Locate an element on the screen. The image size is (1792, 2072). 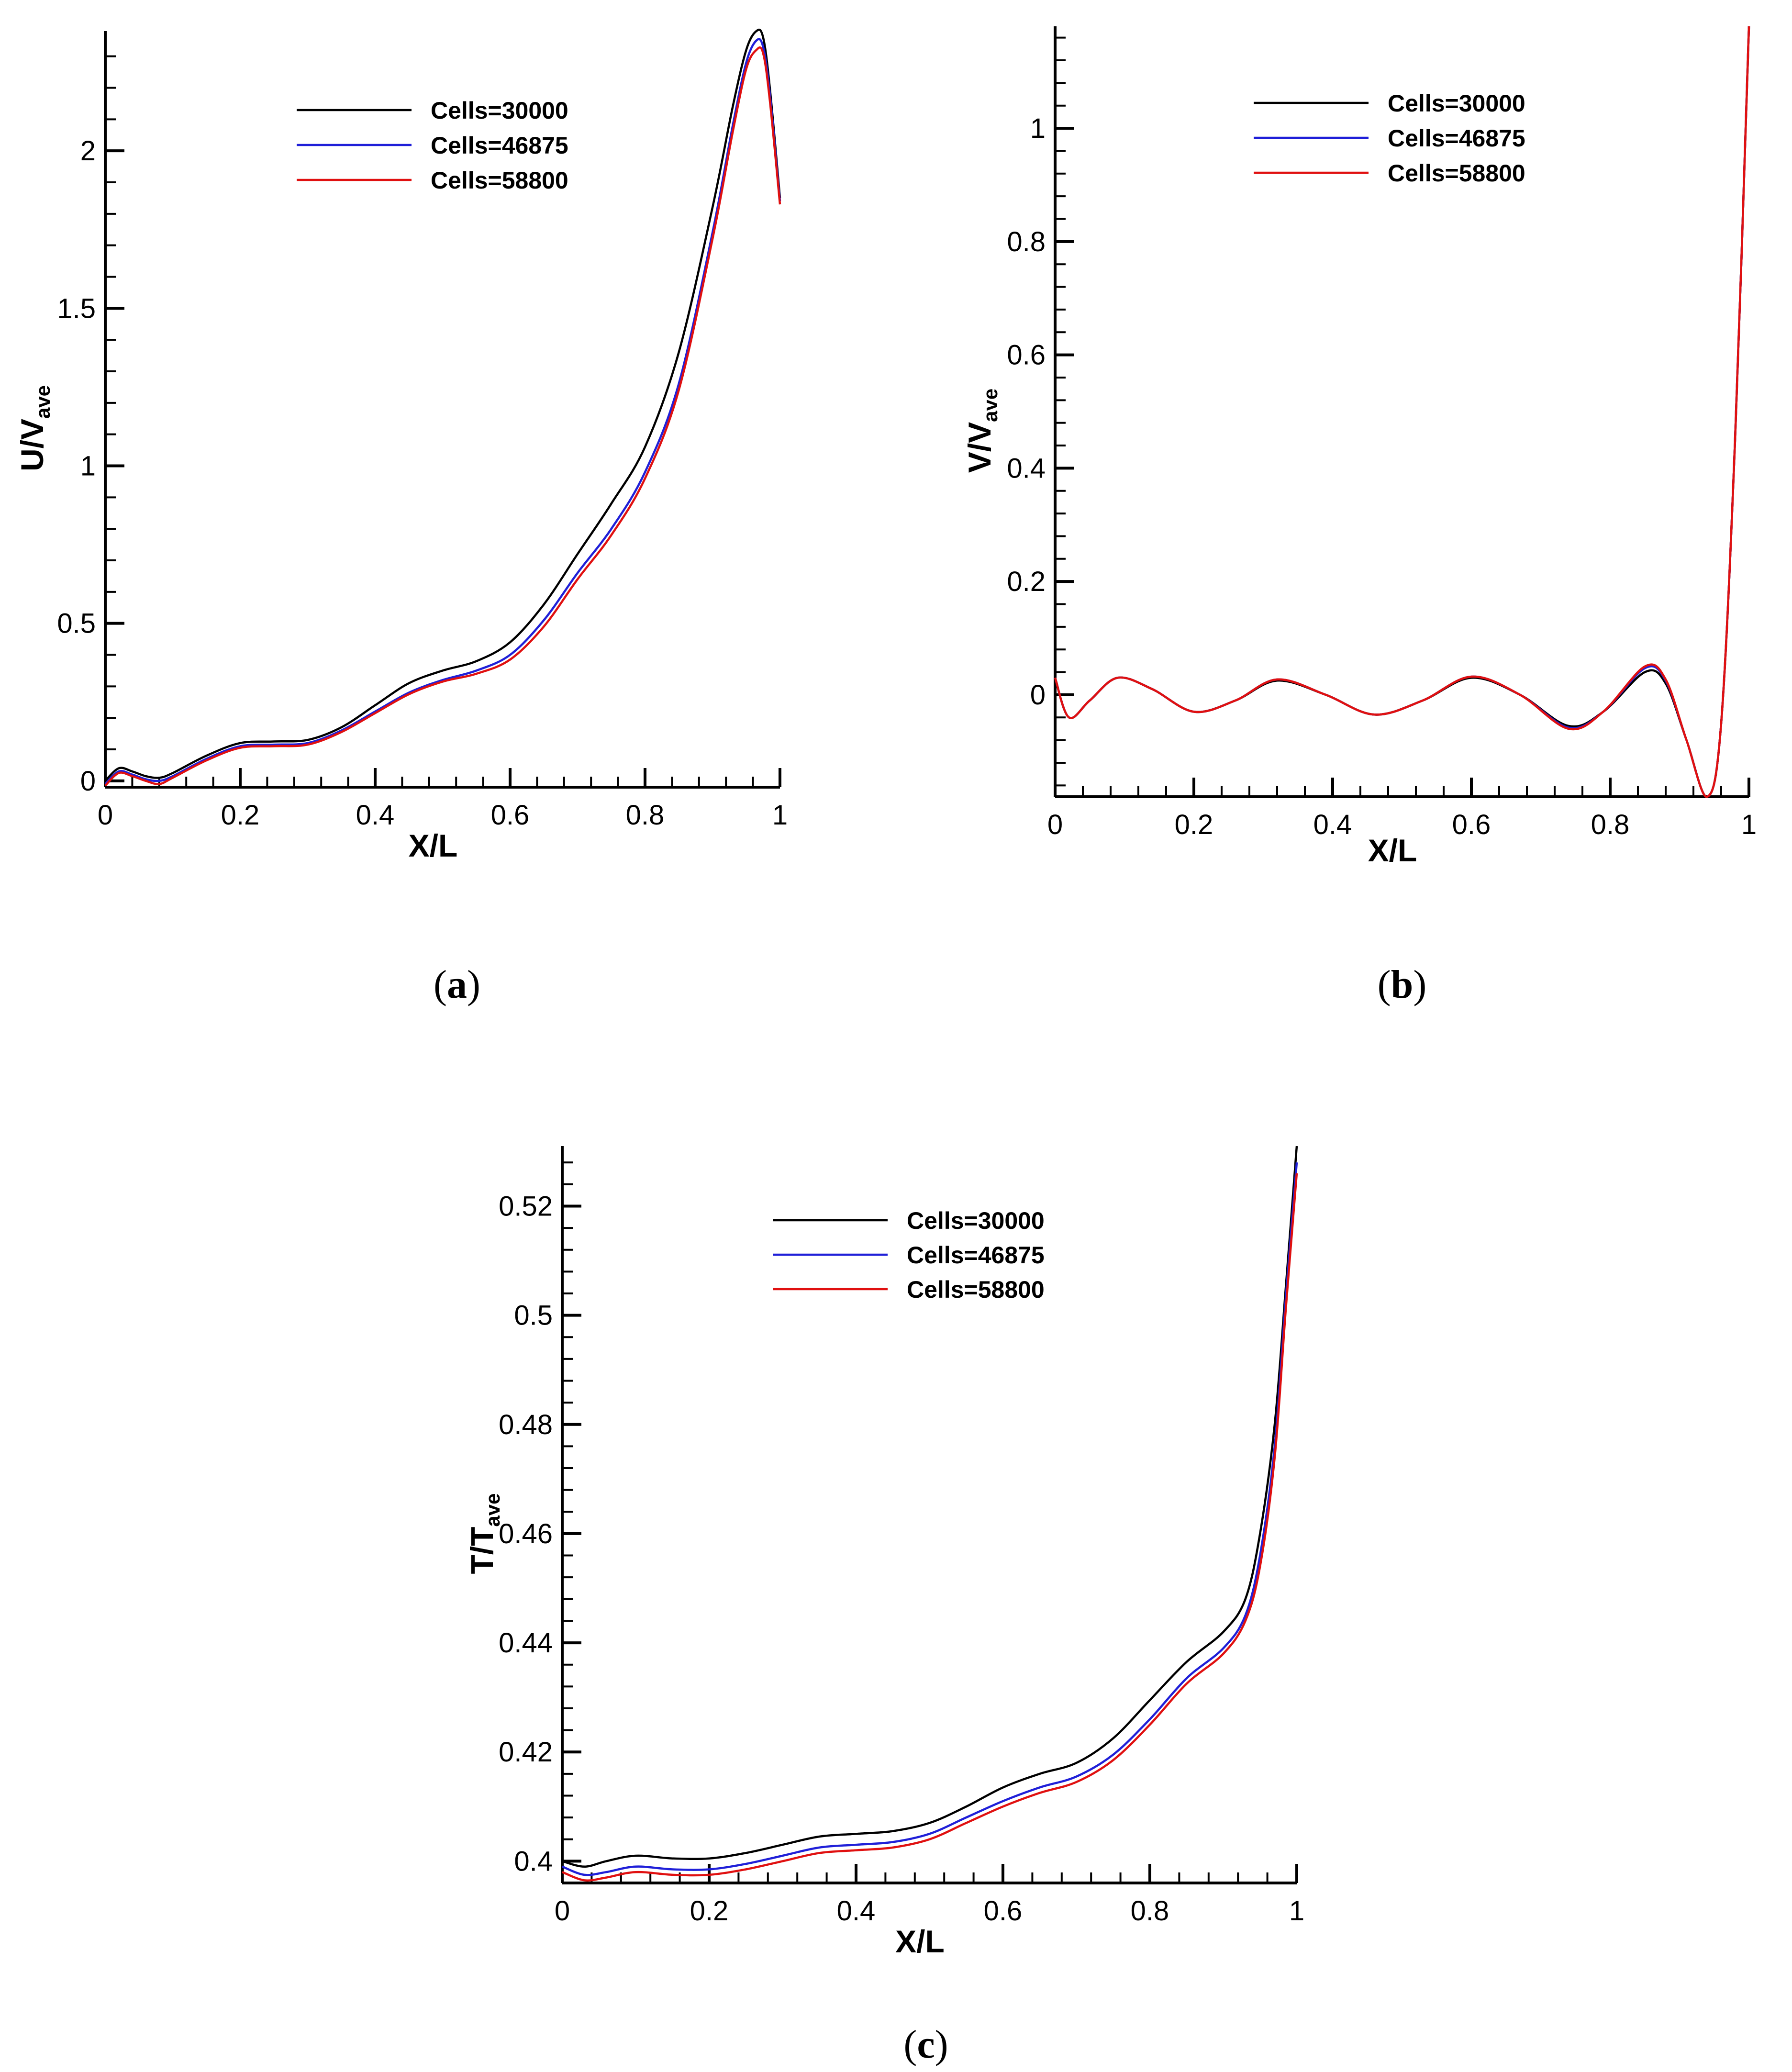
y-axis-label: T/Tave is located at coordinates (484, 1534).